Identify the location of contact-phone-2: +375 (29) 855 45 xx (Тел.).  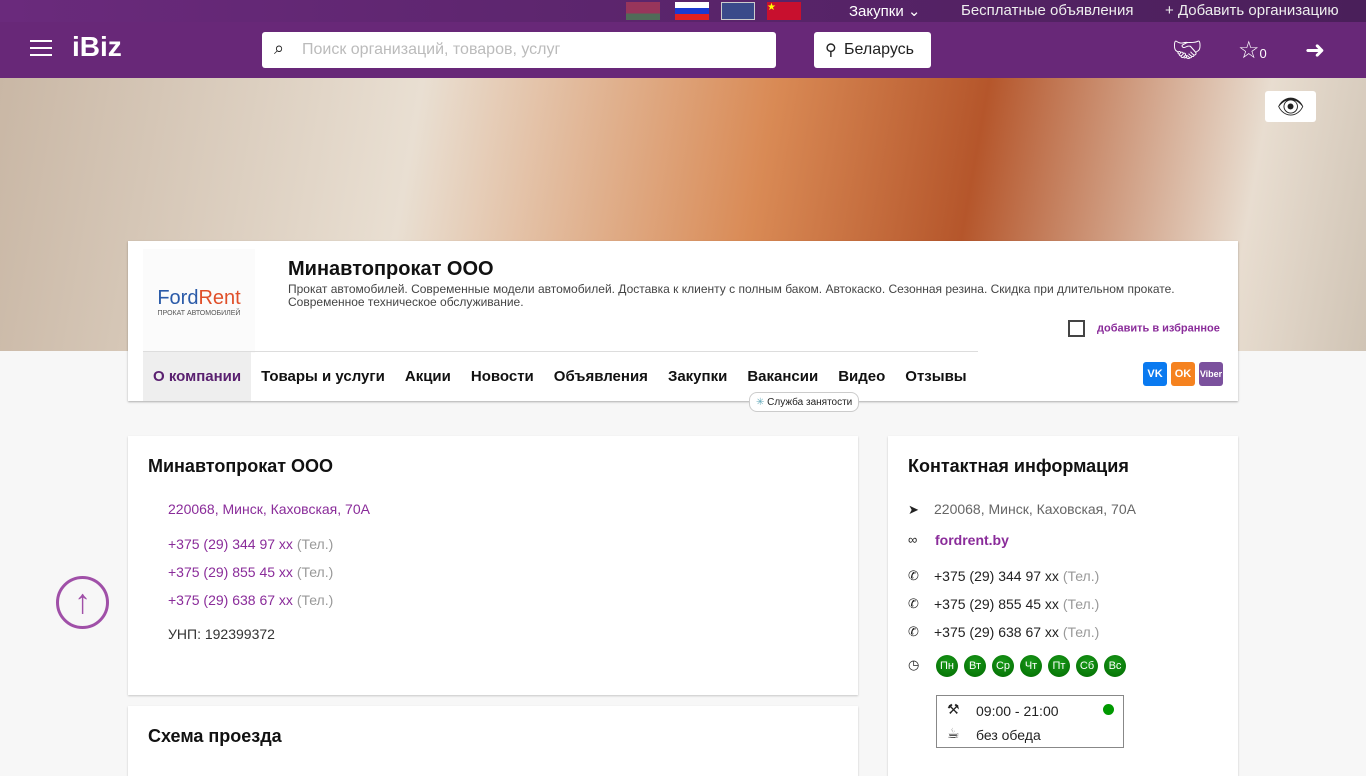
(1016, 604).